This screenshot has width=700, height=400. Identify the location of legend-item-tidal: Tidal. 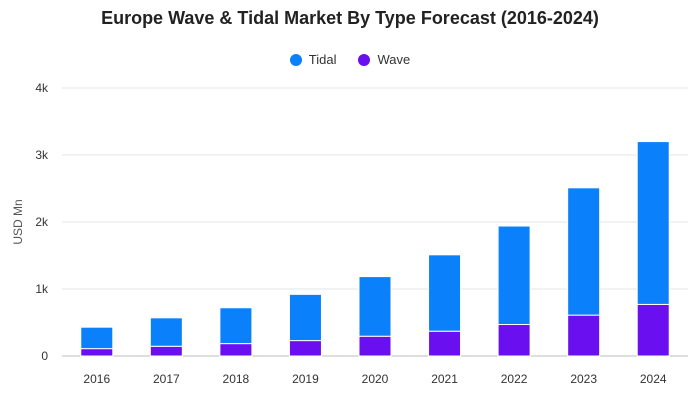
(313, 59).